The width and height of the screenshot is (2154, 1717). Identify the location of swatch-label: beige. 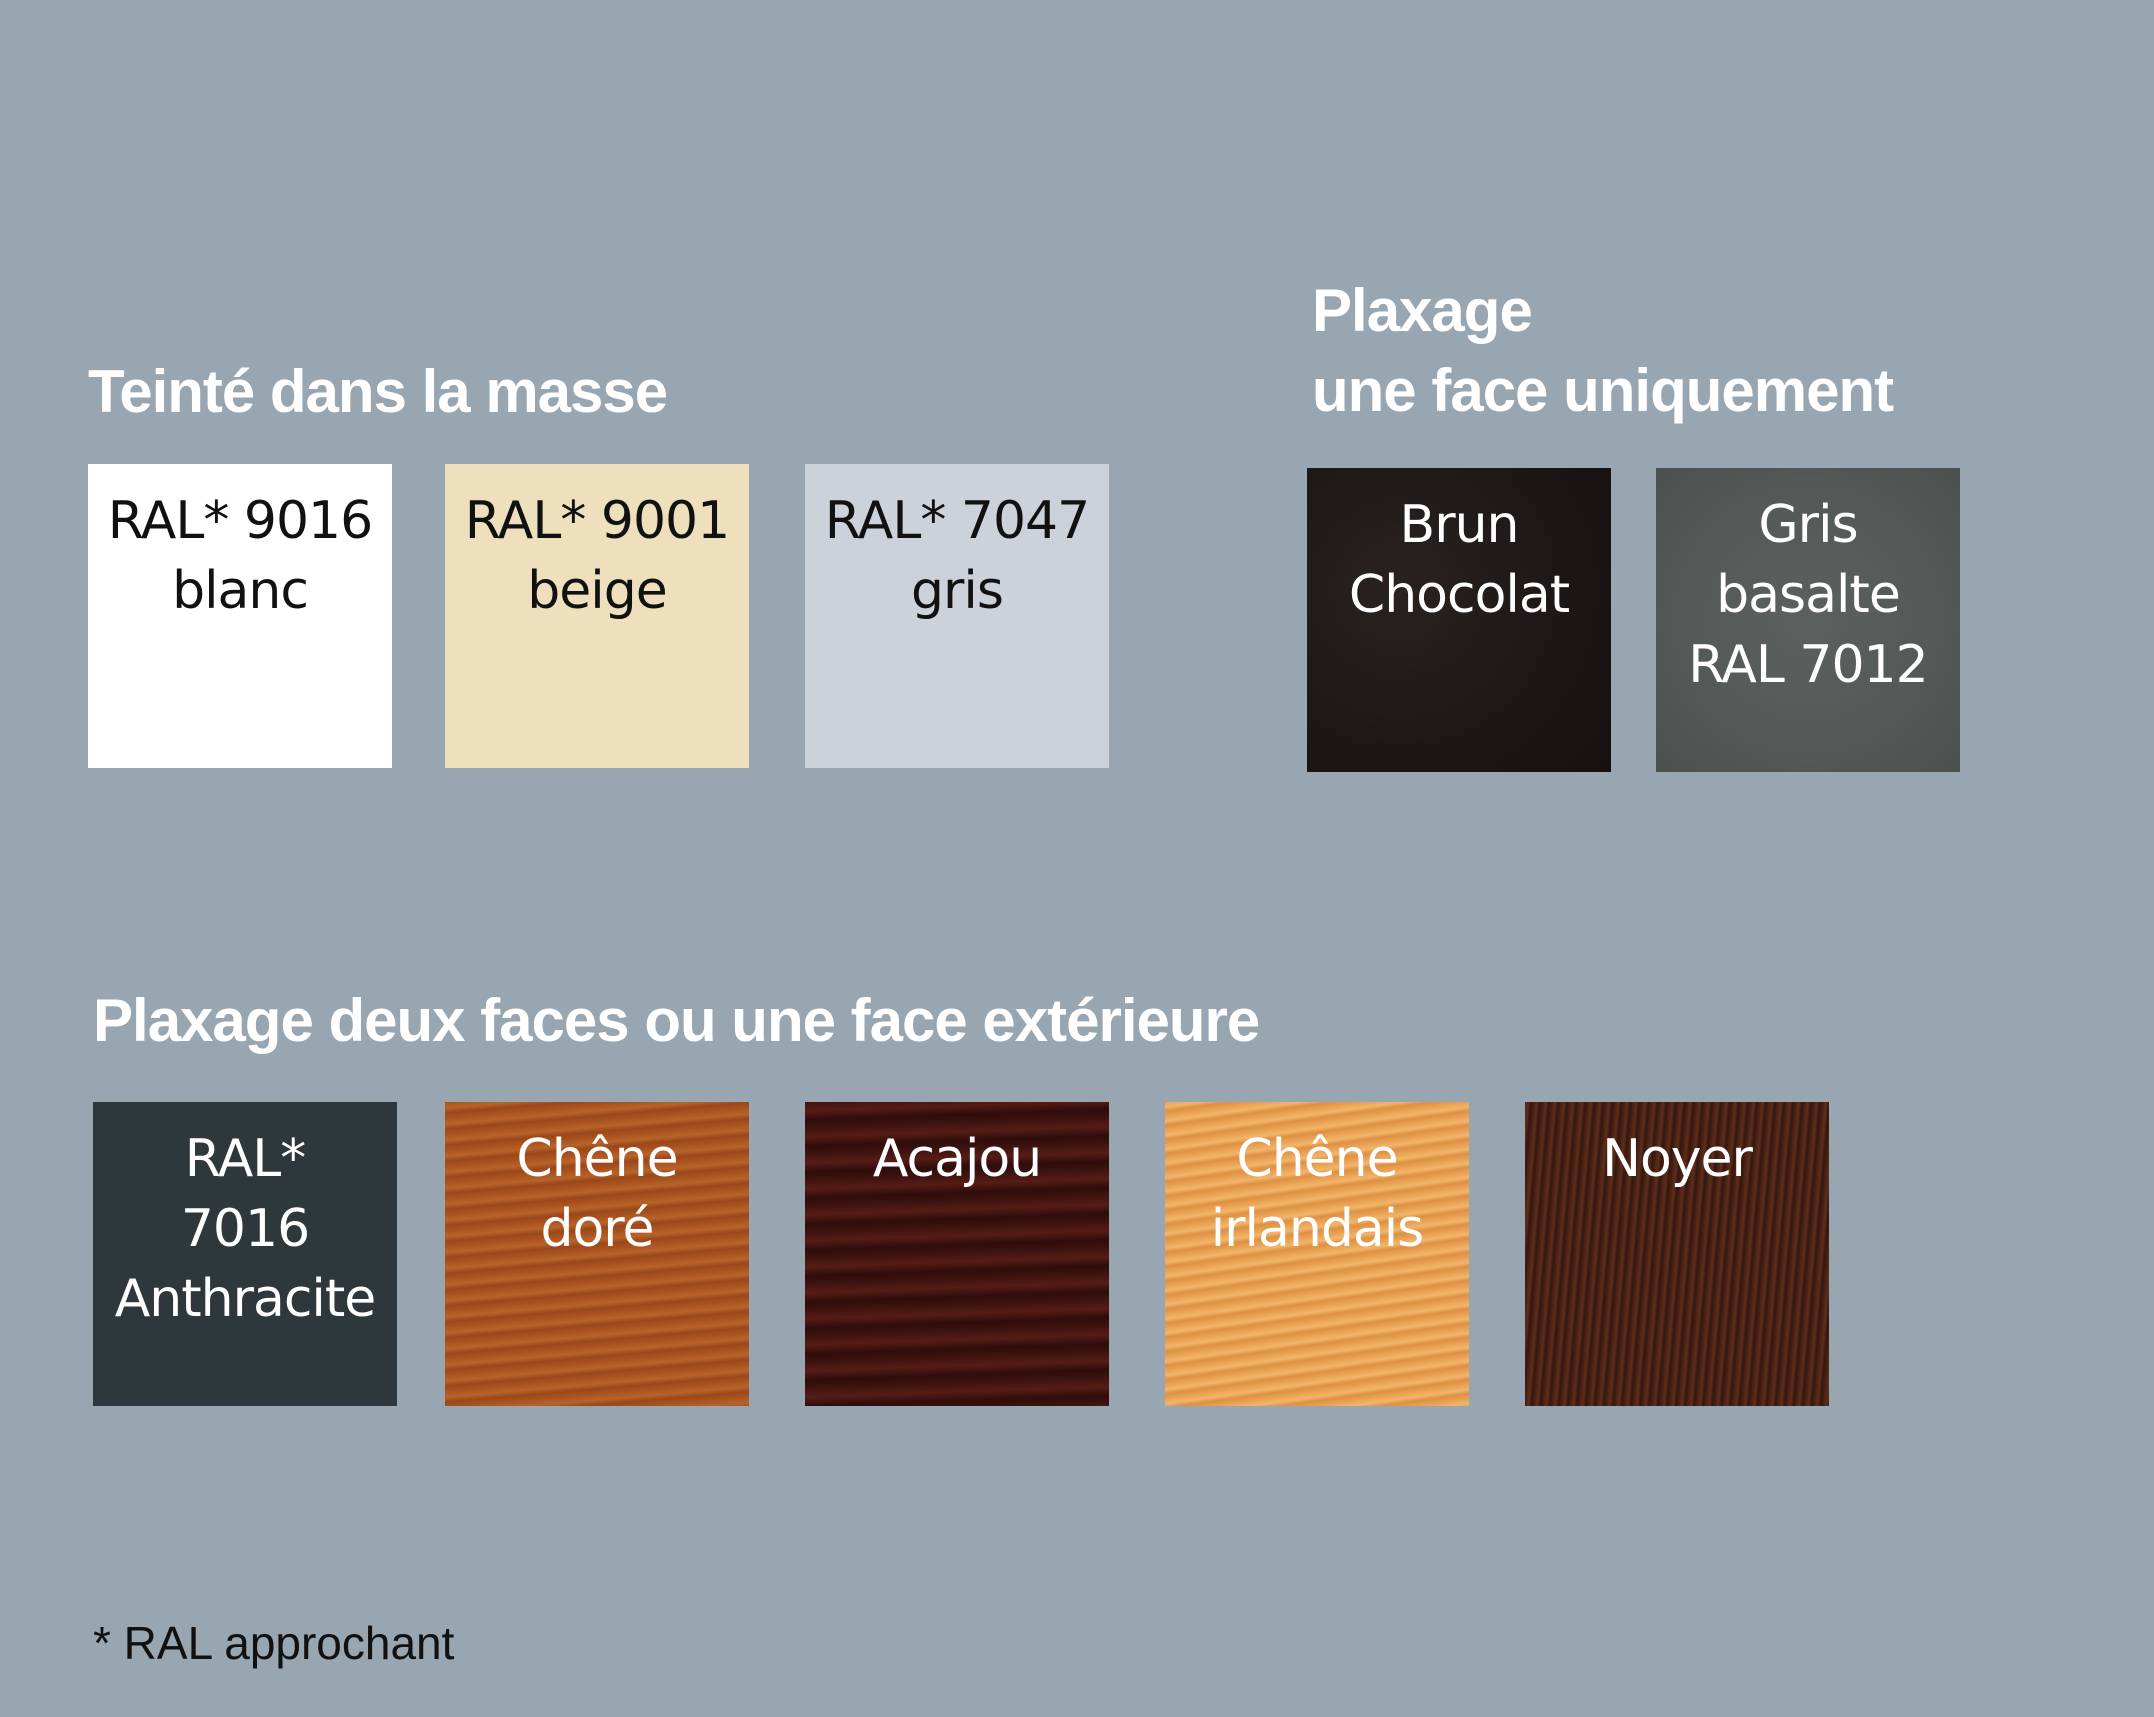
(597, 591).